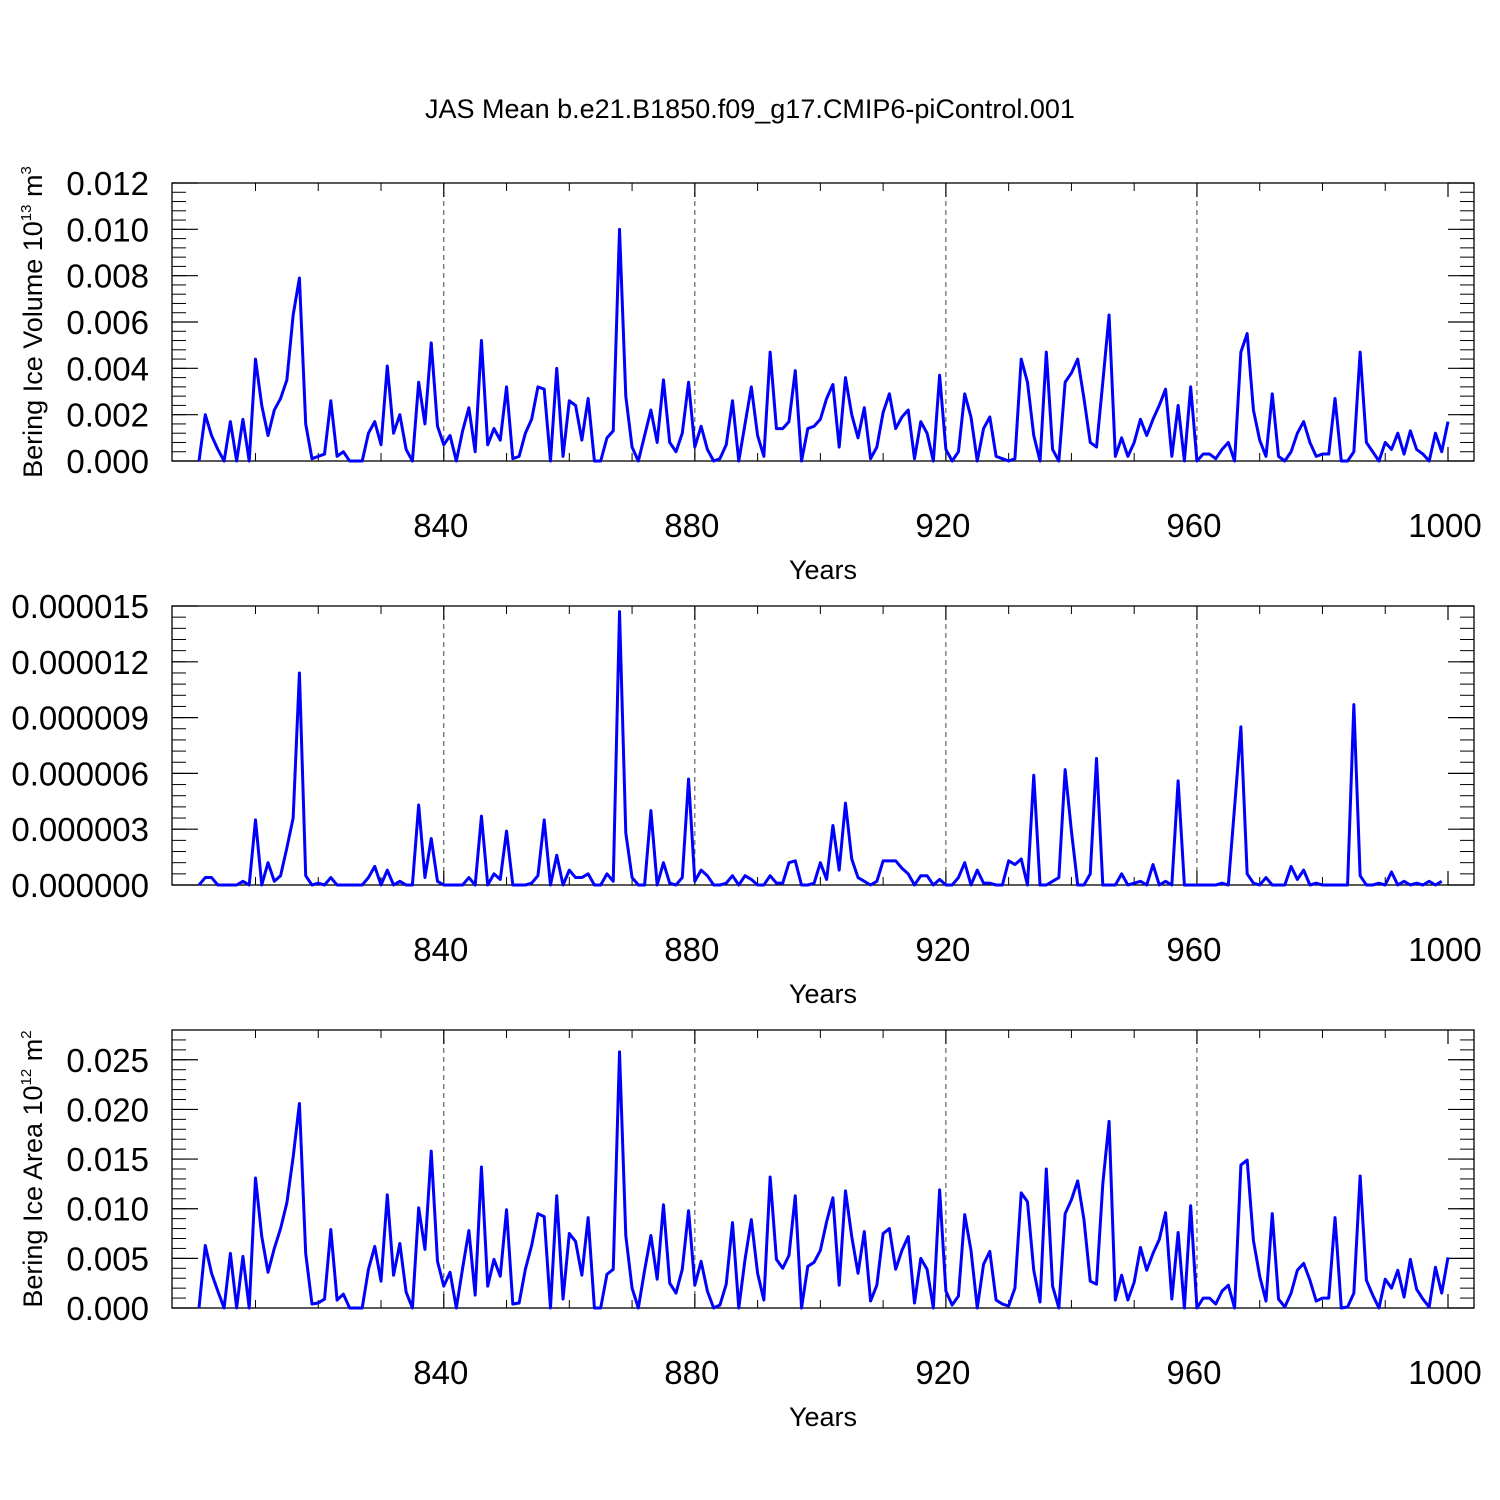  Describe the element at coordinates (107, 229) in the screenshot. I see `panel-1-y-tick-label: 0.010` at that location.